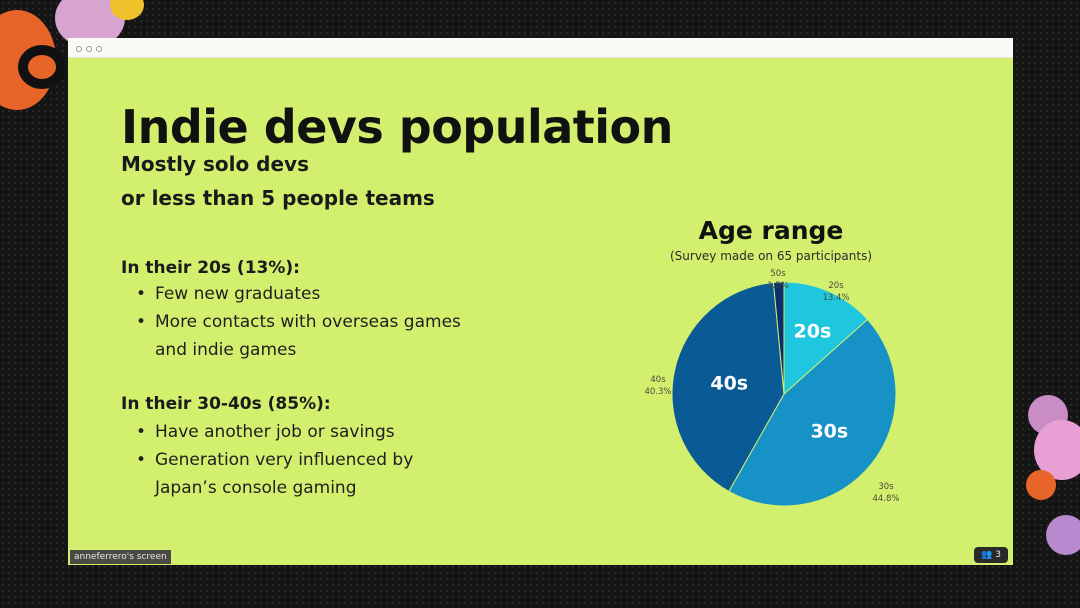 This screenshot has height=608, width=1080. I want to click on chart-title: Age range, so click(771, 230).